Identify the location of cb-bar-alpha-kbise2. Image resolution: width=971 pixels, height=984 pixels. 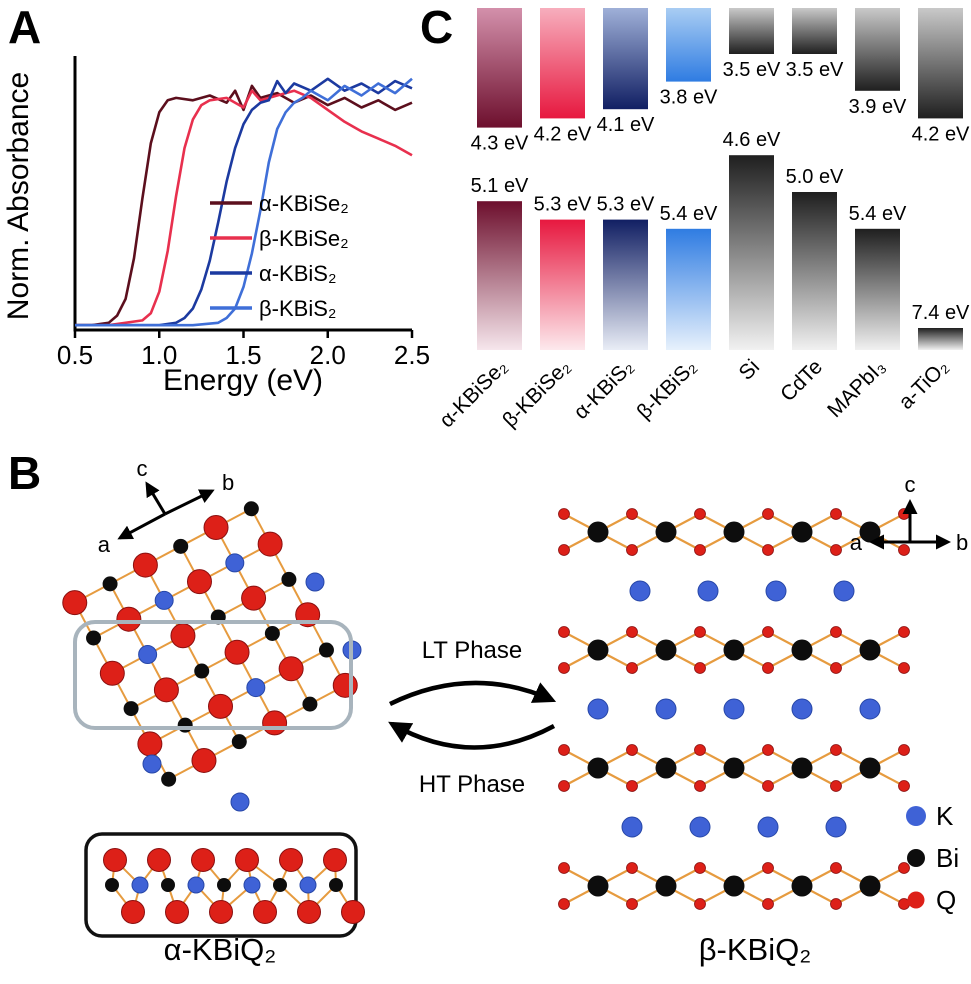
(499, 68).